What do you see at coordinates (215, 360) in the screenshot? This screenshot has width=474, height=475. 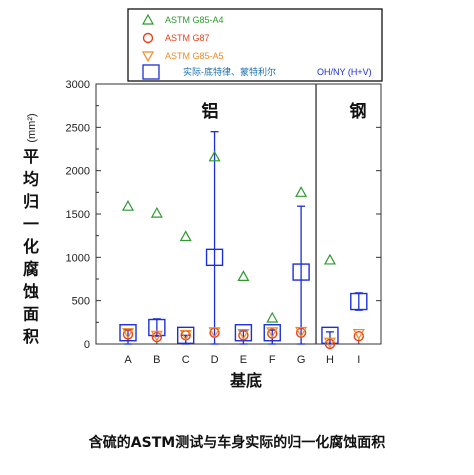 I see `x-tick-label: D` at bounding box center [215, 360].